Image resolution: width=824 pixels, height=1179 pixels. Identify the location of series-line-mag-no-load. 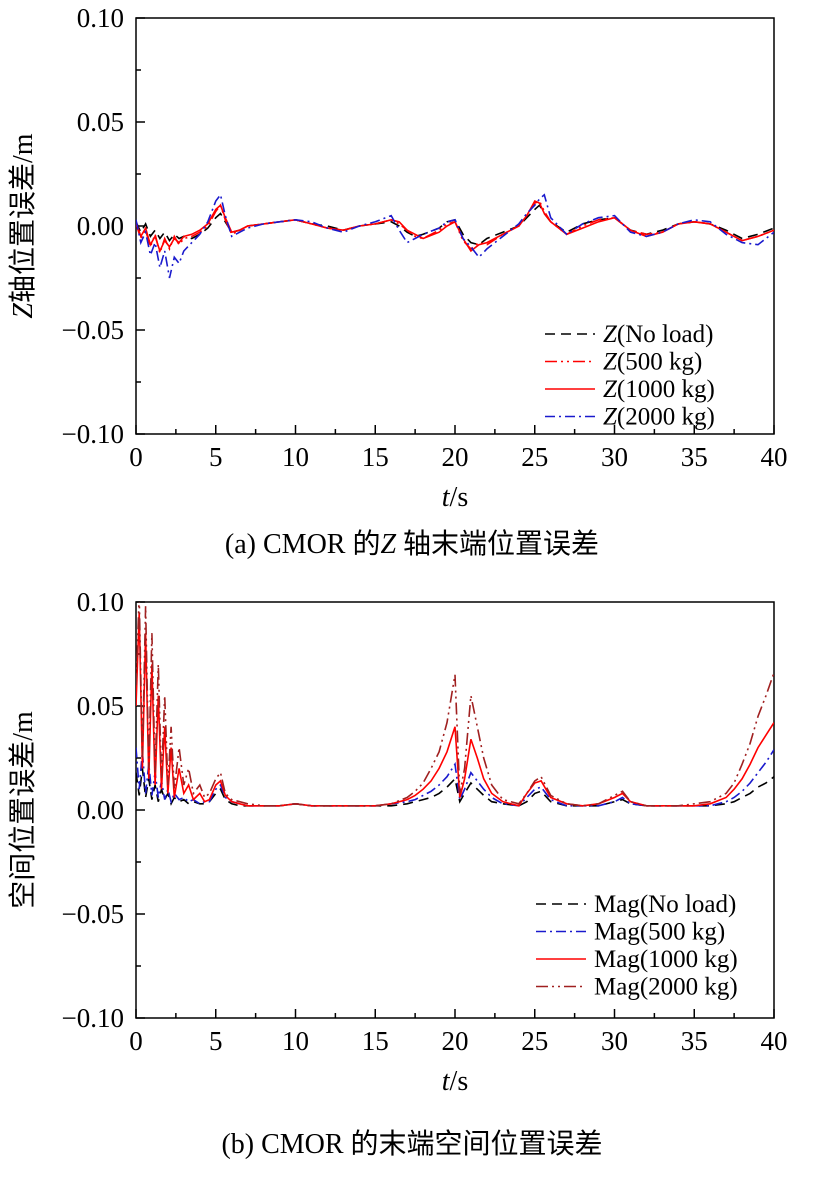
(455, 787).